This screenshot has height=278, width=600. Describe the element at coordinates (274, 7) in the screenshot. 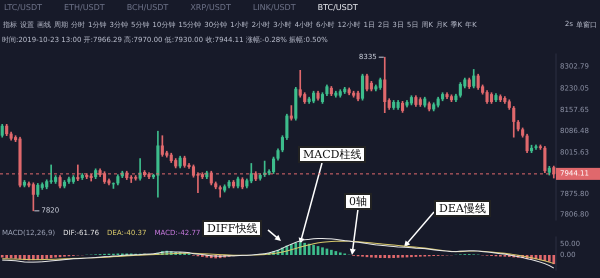

I see `text: LINK/USDT` at that location.